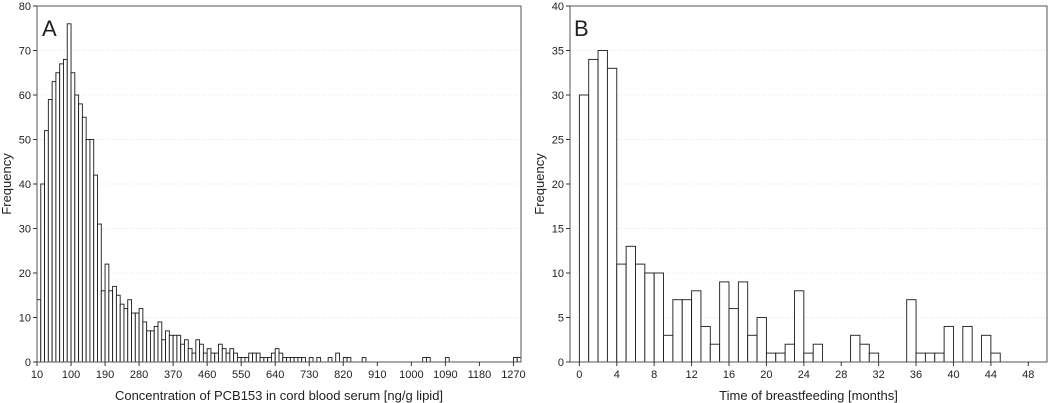 Image resolution: width=1050 pixels, height=403 pixels. What do you see at coordinates (411, 375) in the screenshot?
I see `x-tick-label: 1000` at bounding box center [411, 375].